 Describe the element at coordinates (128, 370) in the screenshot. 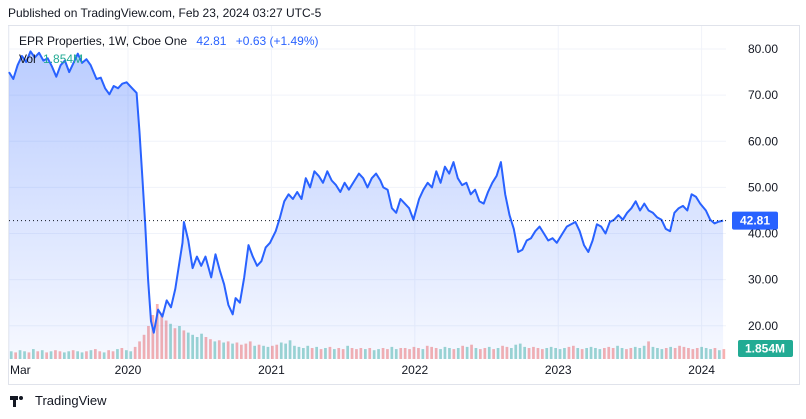

I see `x-tick-label: 2020` at that location.